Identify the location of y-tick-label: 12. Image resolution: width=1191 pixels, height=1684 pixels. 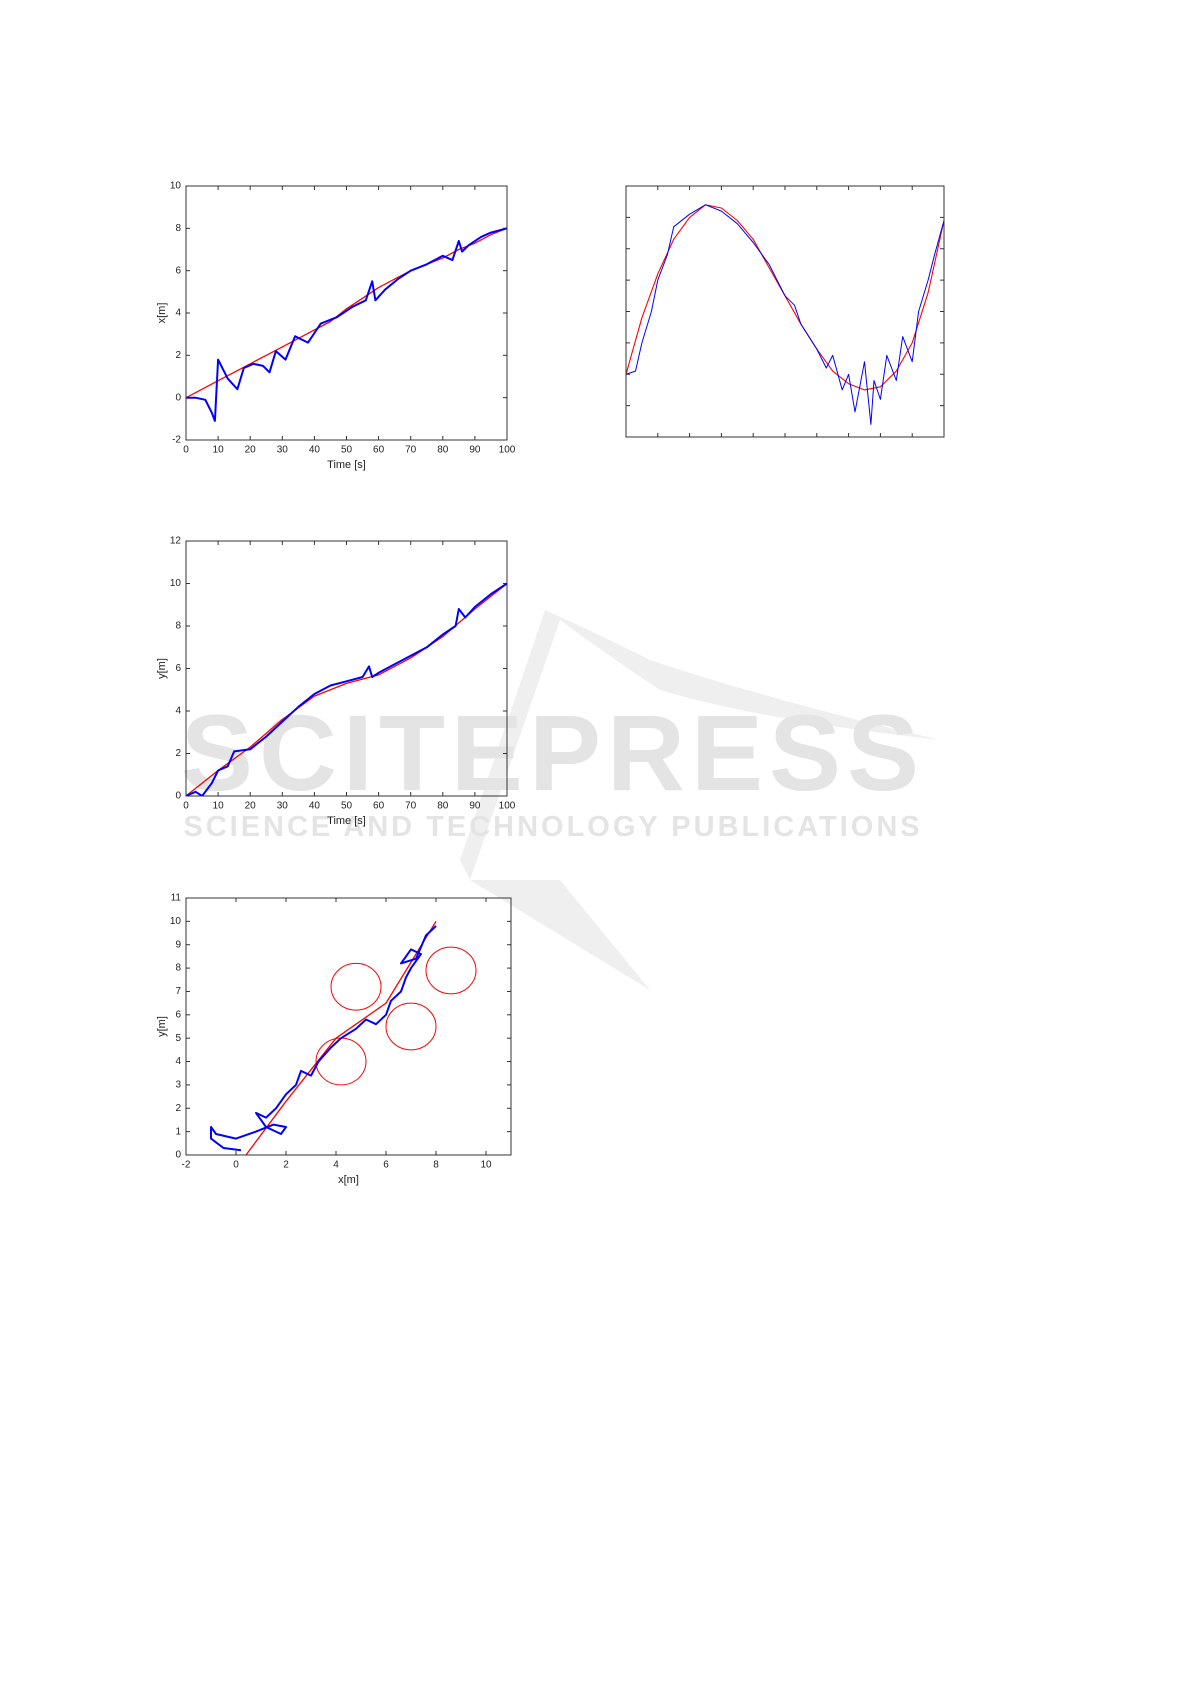
(176, 541).